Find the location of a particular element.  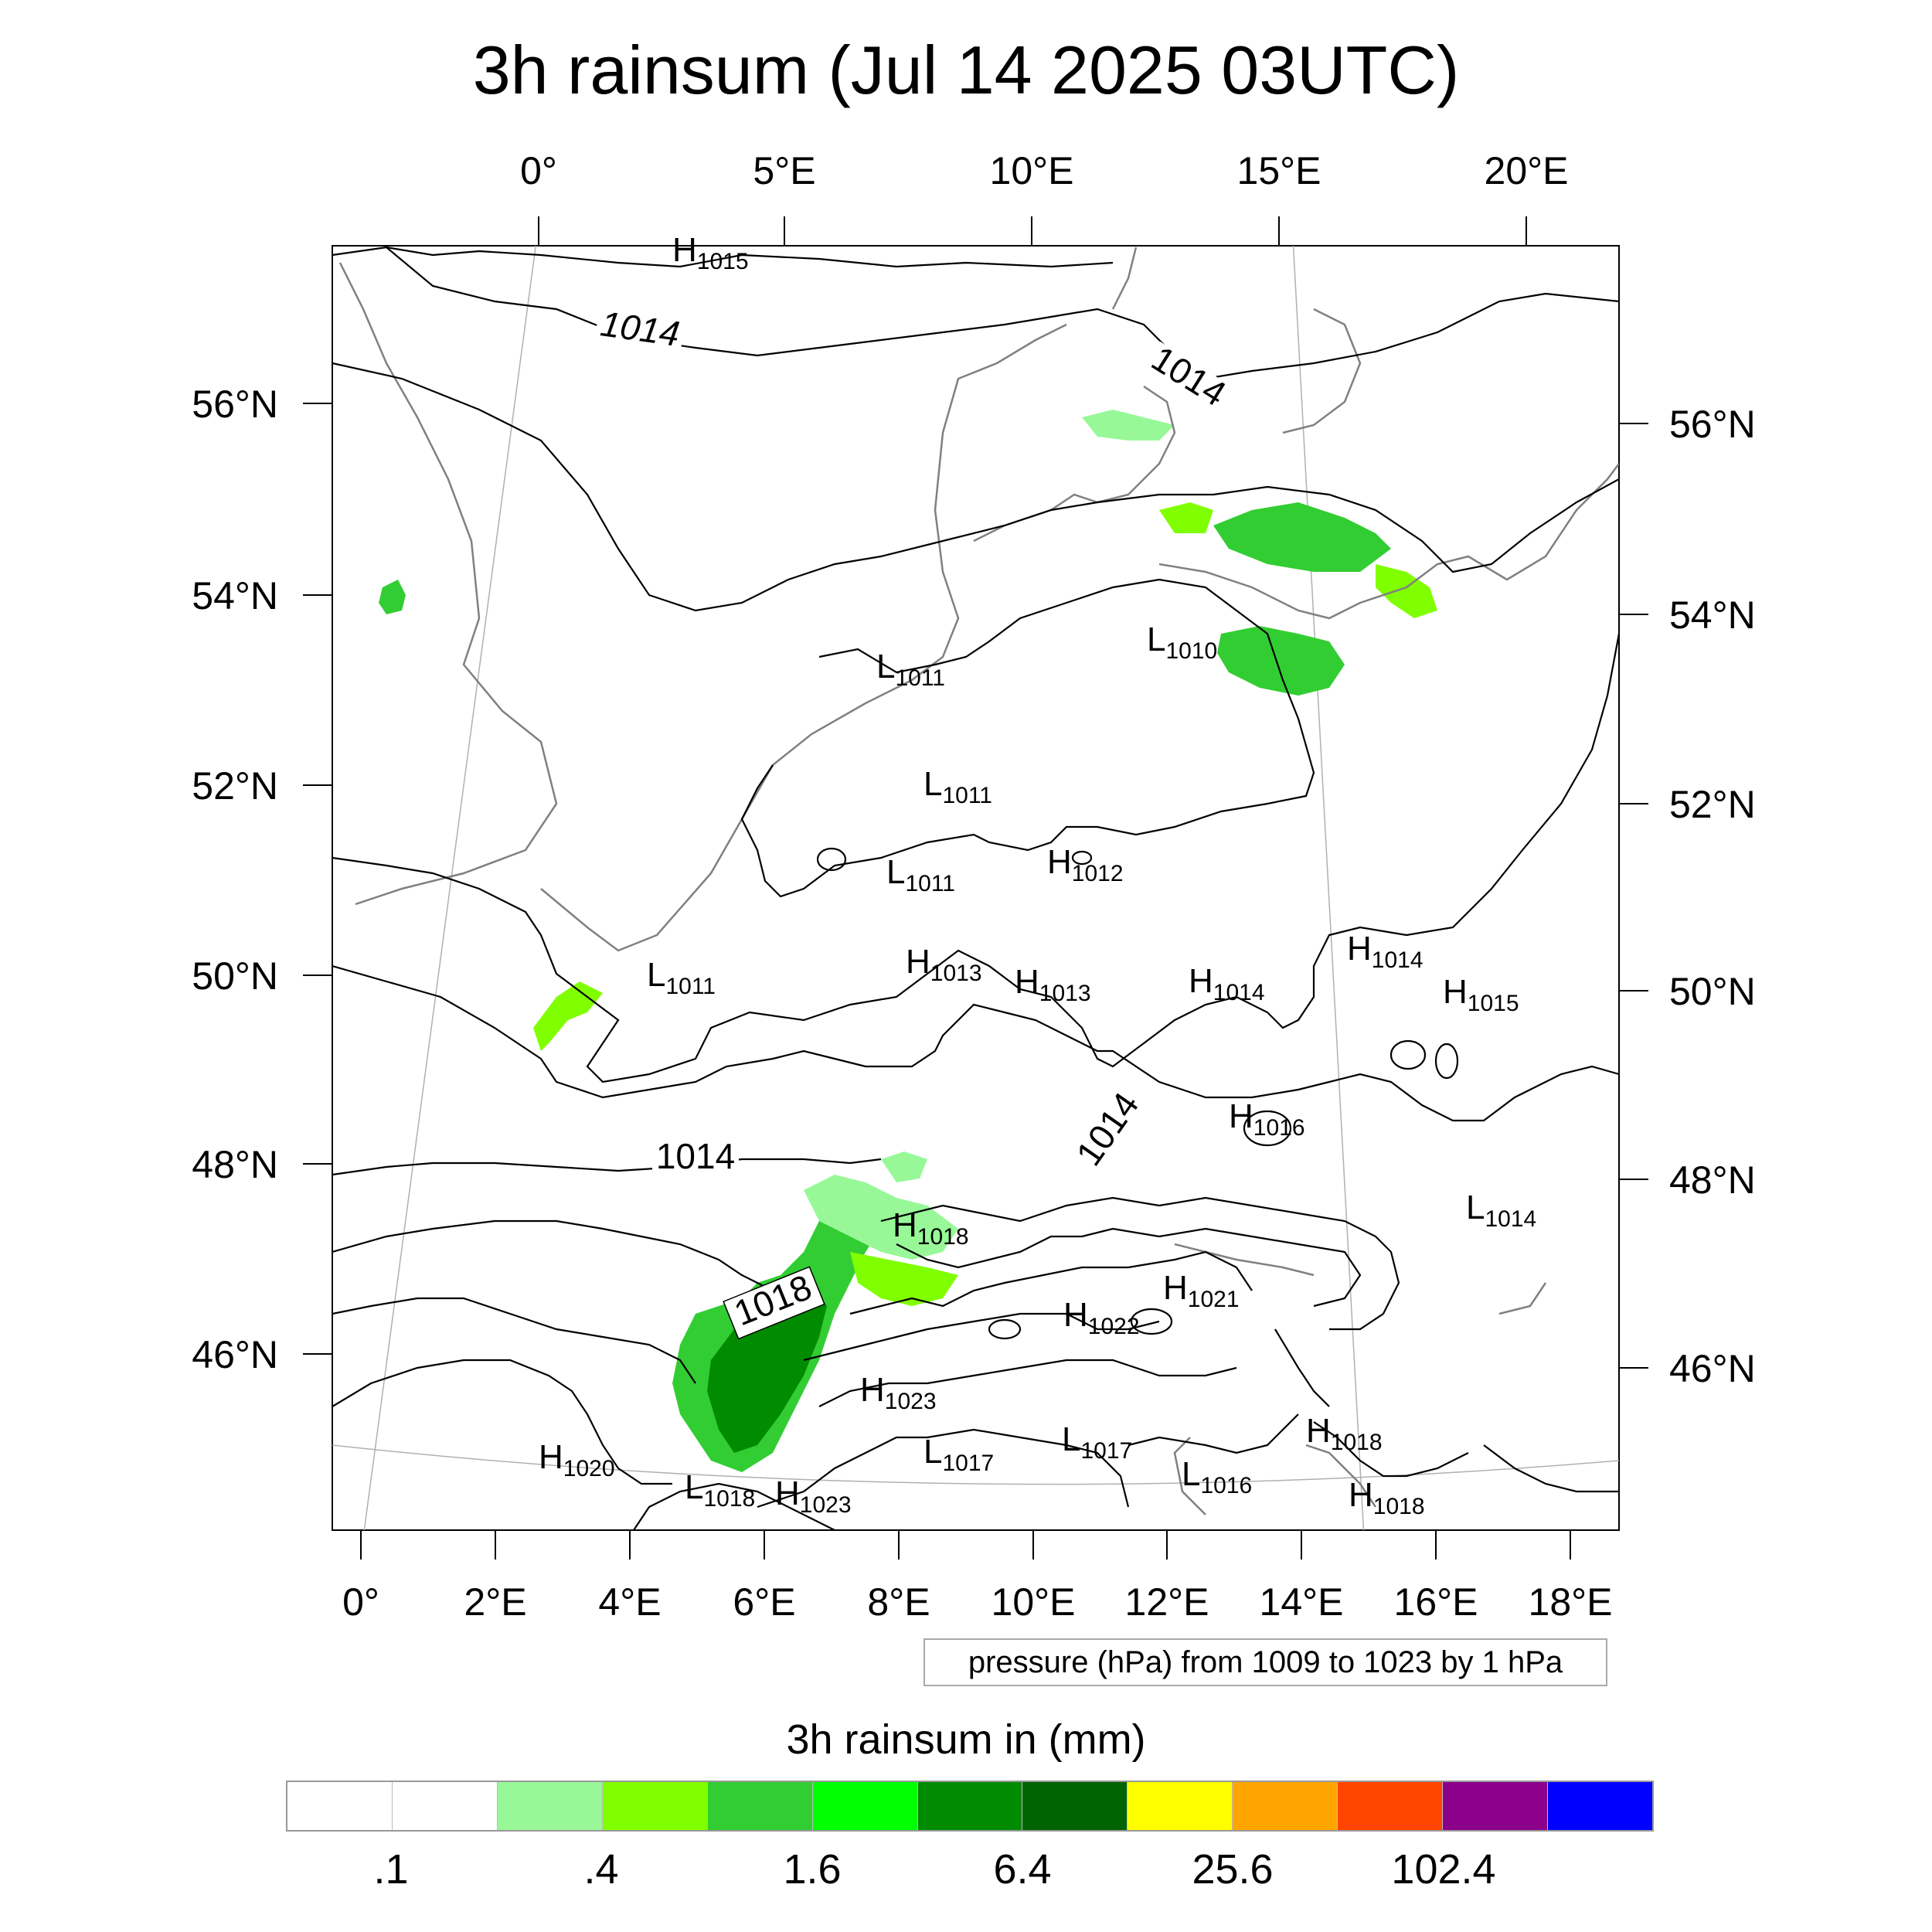

bottom-lon-label: 10°E is located at coordinates (1034, 1602).